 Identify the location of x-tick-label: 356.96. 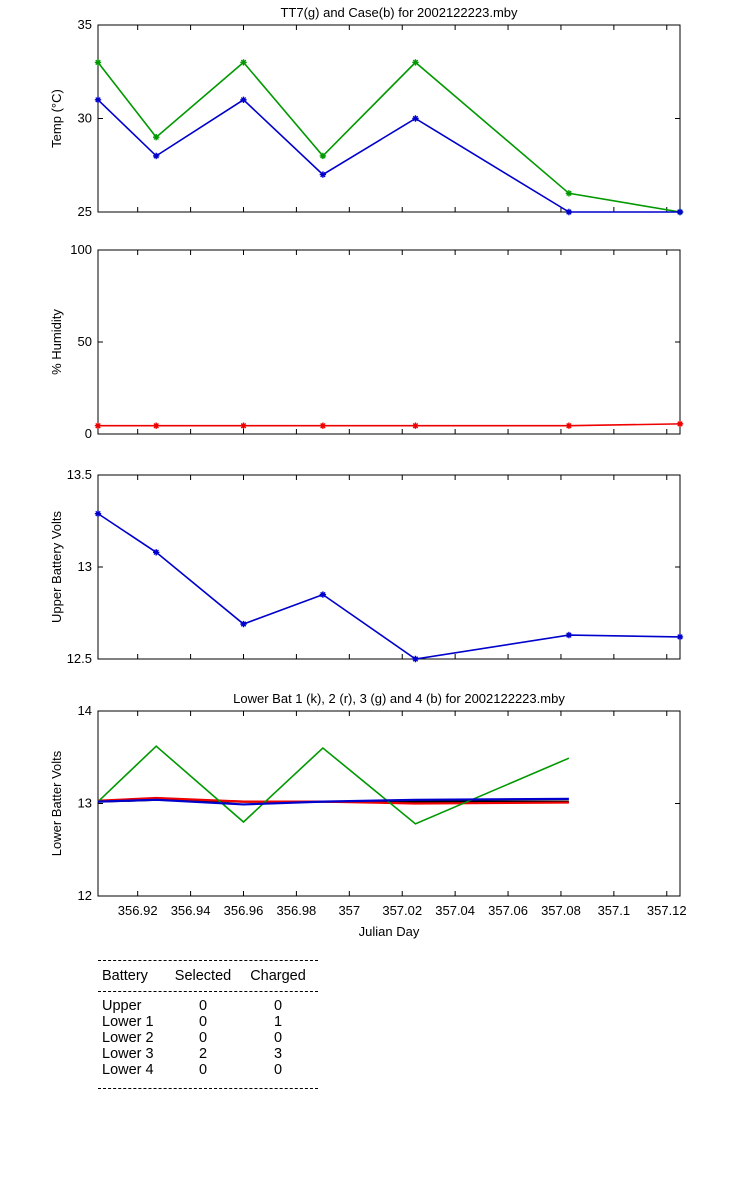
(244, 910).